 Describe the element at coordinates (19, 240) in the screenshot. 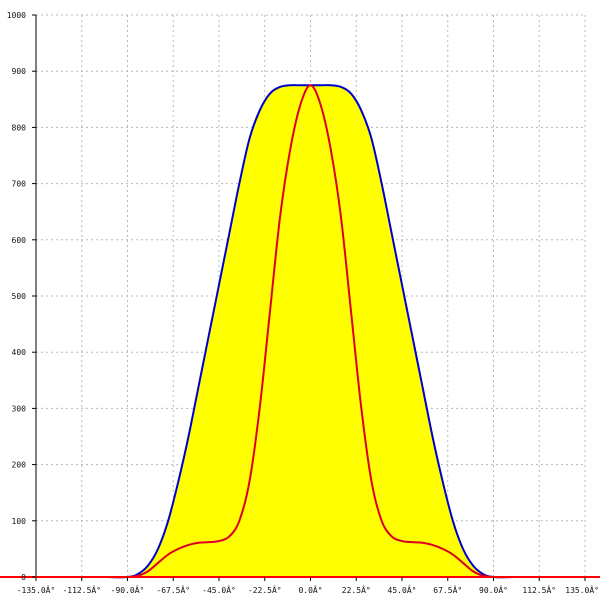

I see `y-tick-label: 600` at that location.